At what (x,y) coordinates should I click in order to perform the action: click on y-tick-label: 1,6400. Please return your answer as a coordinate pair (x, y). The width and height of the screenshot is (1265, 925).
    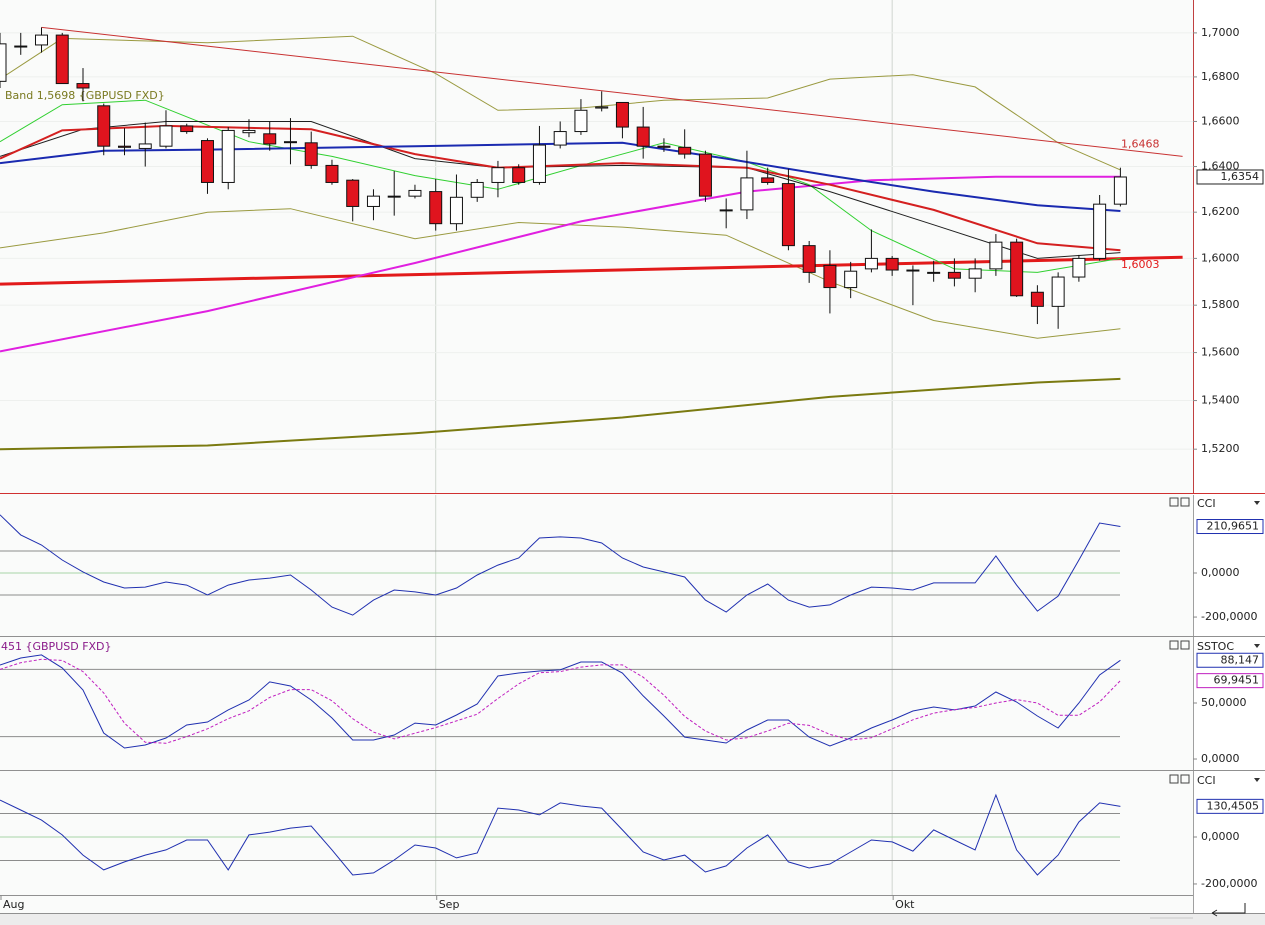
    Looking at the image, I should click on (1220, 166).